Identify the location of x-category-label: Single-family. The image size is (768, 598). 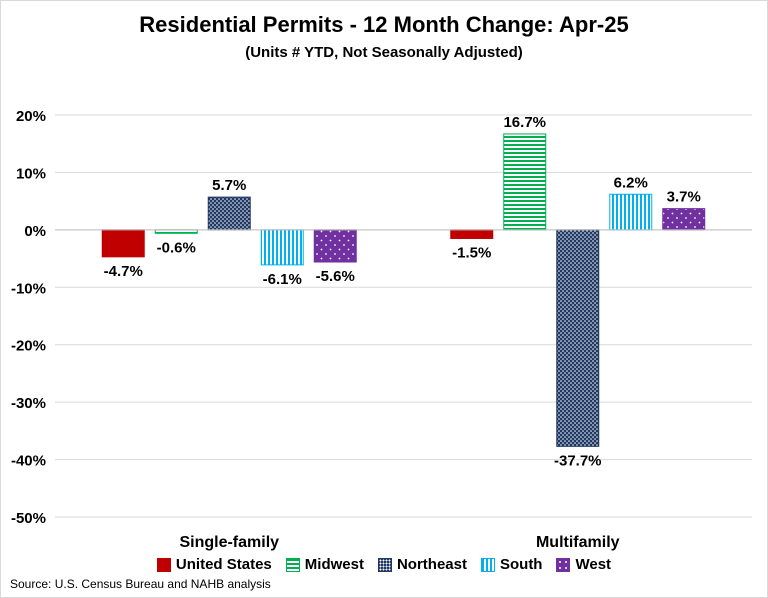
(229, 542).